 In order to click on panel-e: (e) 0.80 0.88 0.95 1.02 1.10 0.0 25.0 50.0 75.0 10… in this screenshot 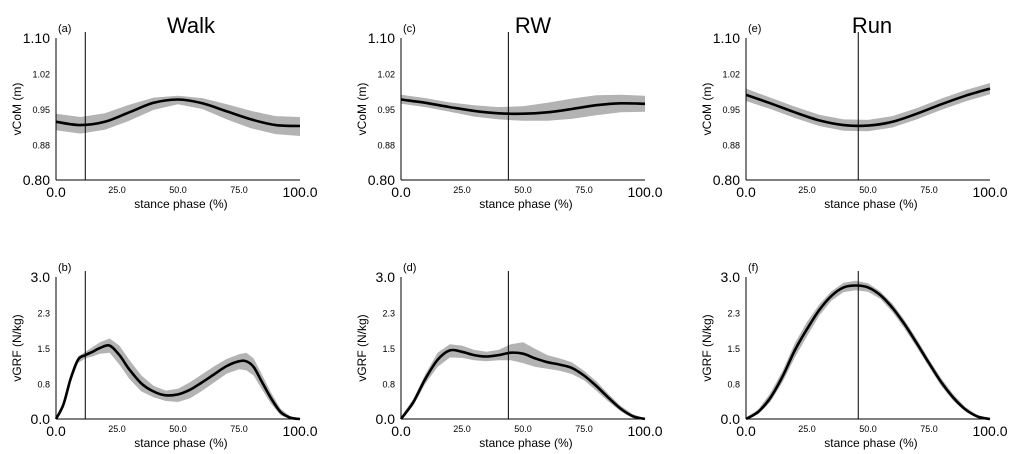, I will do `click(854, 117)`.